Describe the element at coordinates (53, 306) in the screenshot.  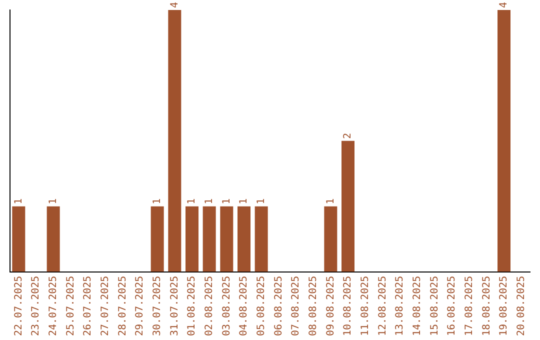
I see `x-tick-label: 24.07.2025` at that location.